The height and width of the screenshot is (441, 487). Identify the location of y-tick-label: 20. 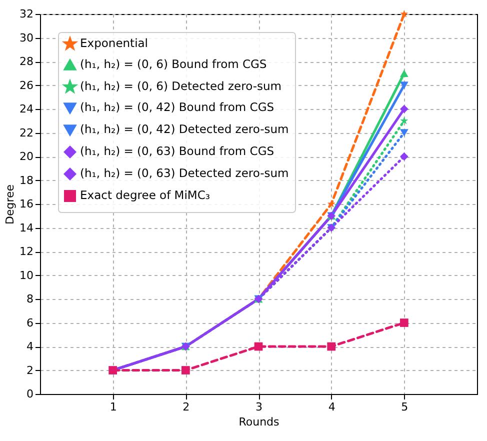
(27, 156).